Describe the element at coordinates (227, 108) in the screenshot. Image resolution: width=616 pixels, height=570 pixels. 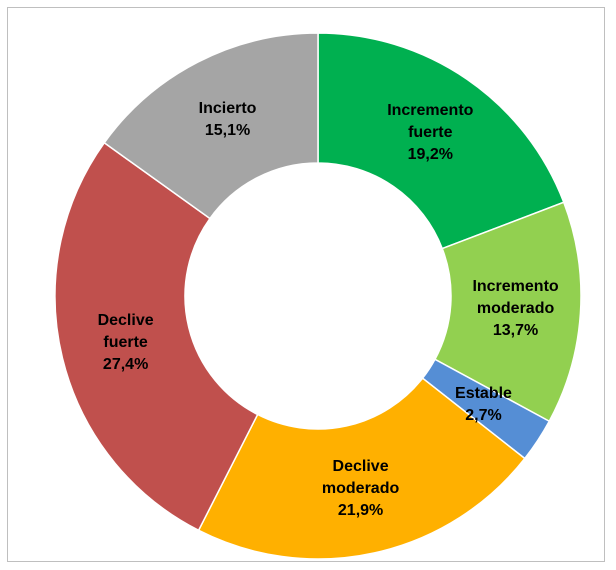
I see `category-label: Incierto` at that location.